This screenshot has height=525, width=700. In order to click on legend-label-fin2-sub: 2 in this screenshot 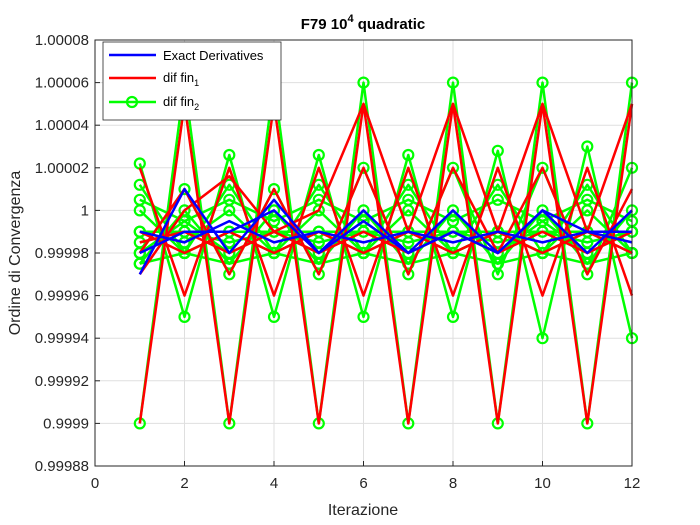, I will do `click(196, 107)`.